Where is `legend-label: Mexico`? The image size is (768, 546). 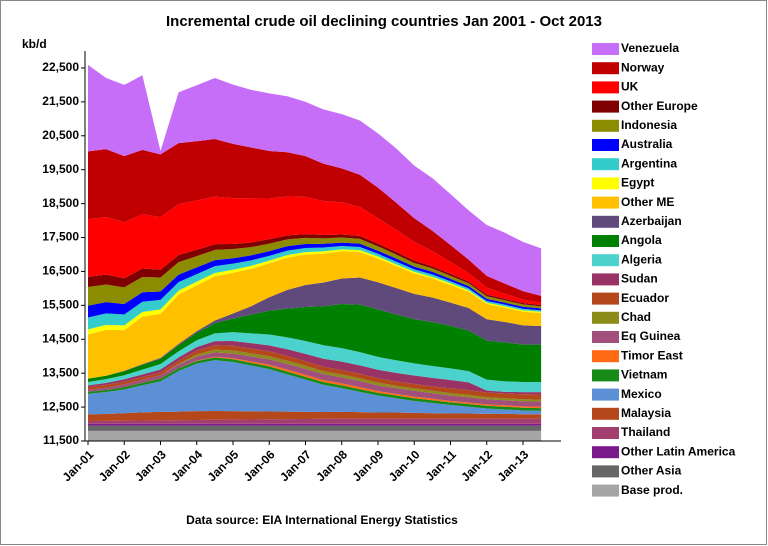 legend-label: Mexico is located at coordinates (641, 394).